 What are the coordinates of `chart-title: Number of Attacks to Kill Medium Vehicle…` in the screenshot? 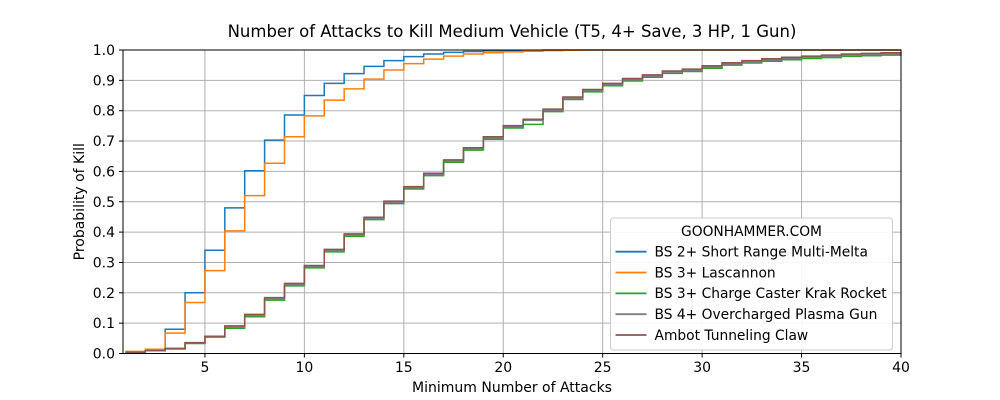 It's located at (512, 31).